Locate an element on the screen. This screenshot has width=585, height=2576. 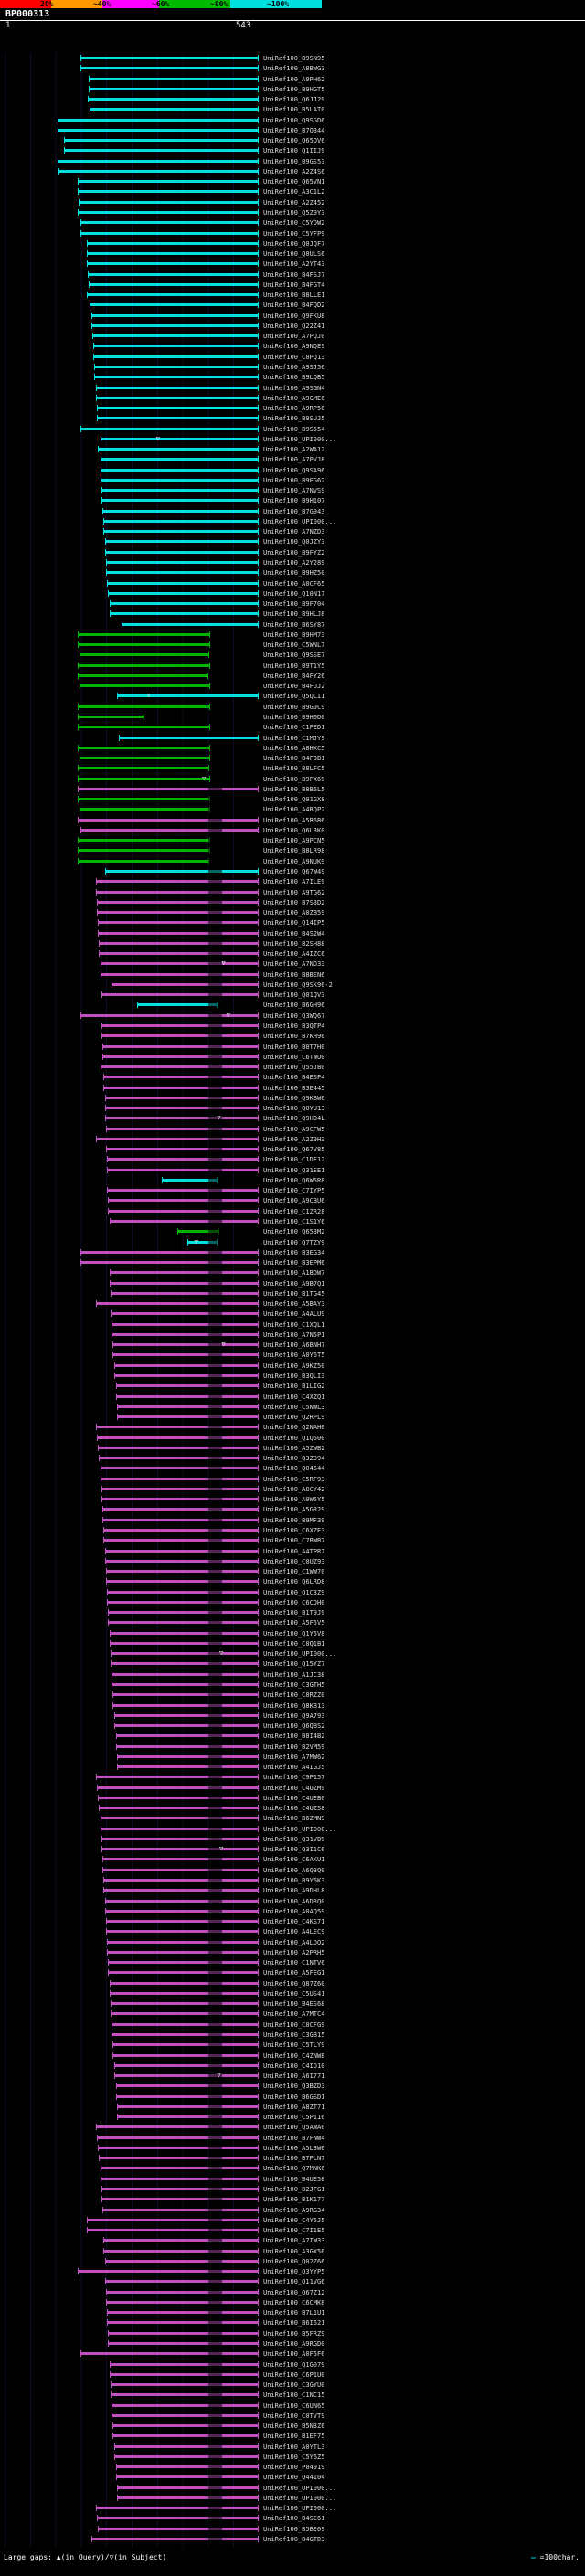
subject-label: UniRef100_C1S1Y6 is located at coordinates (294, 1222).